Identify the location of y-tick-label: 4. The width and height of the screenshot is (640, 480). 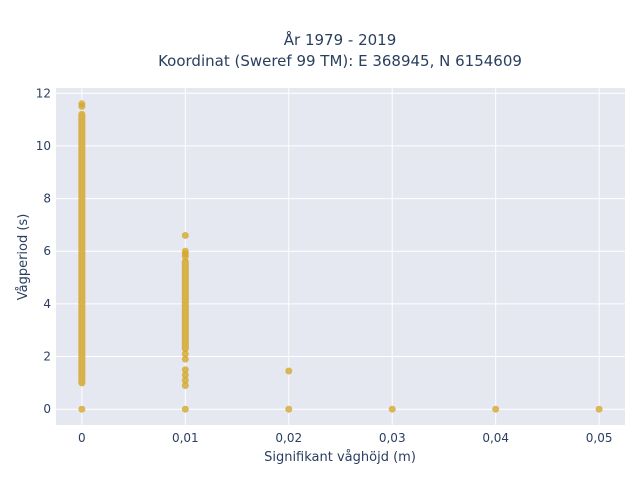
(47, 304).